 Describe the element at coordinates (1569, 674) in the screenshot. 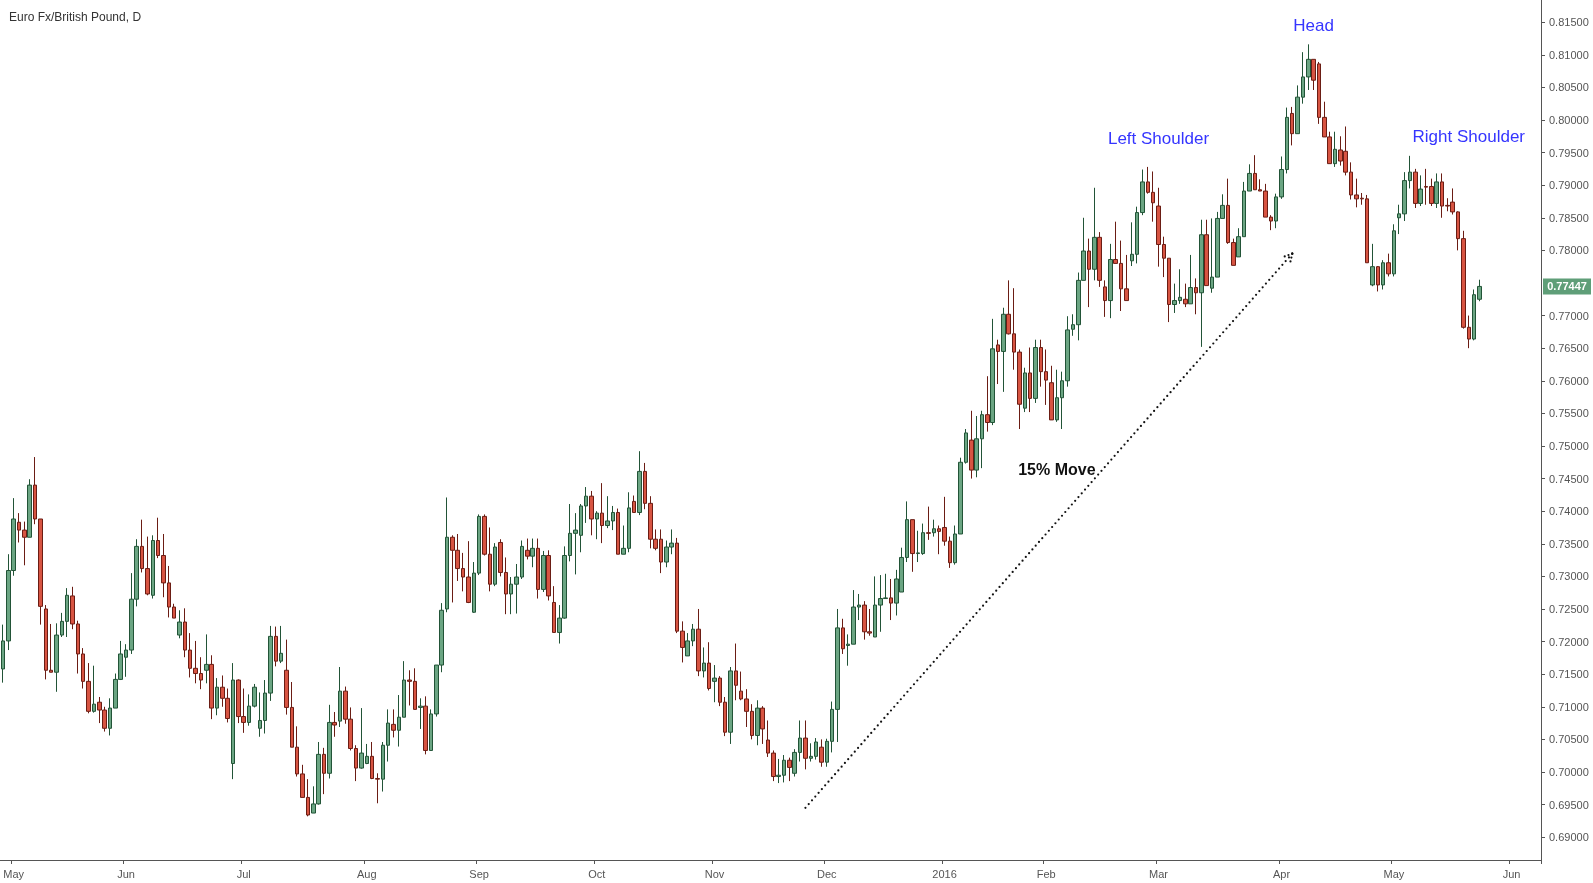

I see `y-tick-label: 0.71500` at that location.